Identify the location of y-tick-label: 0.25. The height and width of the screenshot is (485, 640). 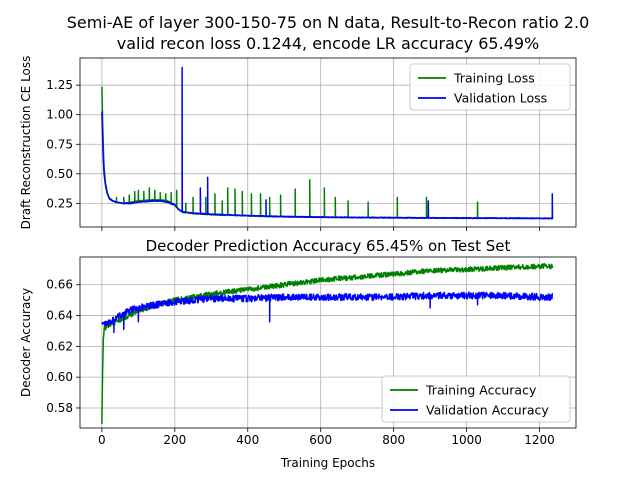
(59, 203).